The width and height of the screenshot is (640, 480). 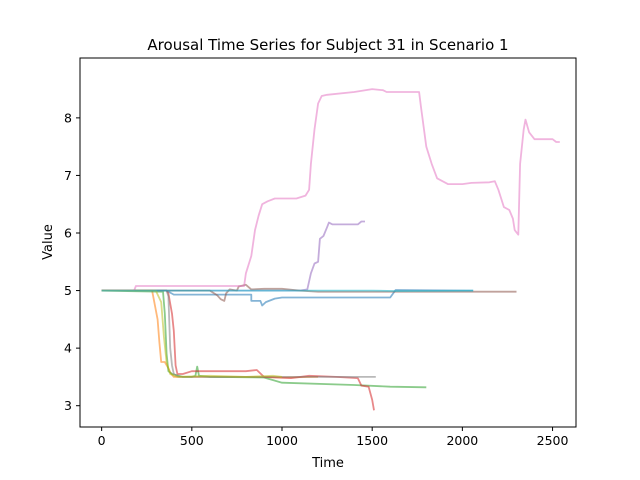 What do you see at coordinates (333, 437) in the screenshot?
I see `x-axis: 0 500 1000 1500 2000 2500` at bounding box center [333, 437].